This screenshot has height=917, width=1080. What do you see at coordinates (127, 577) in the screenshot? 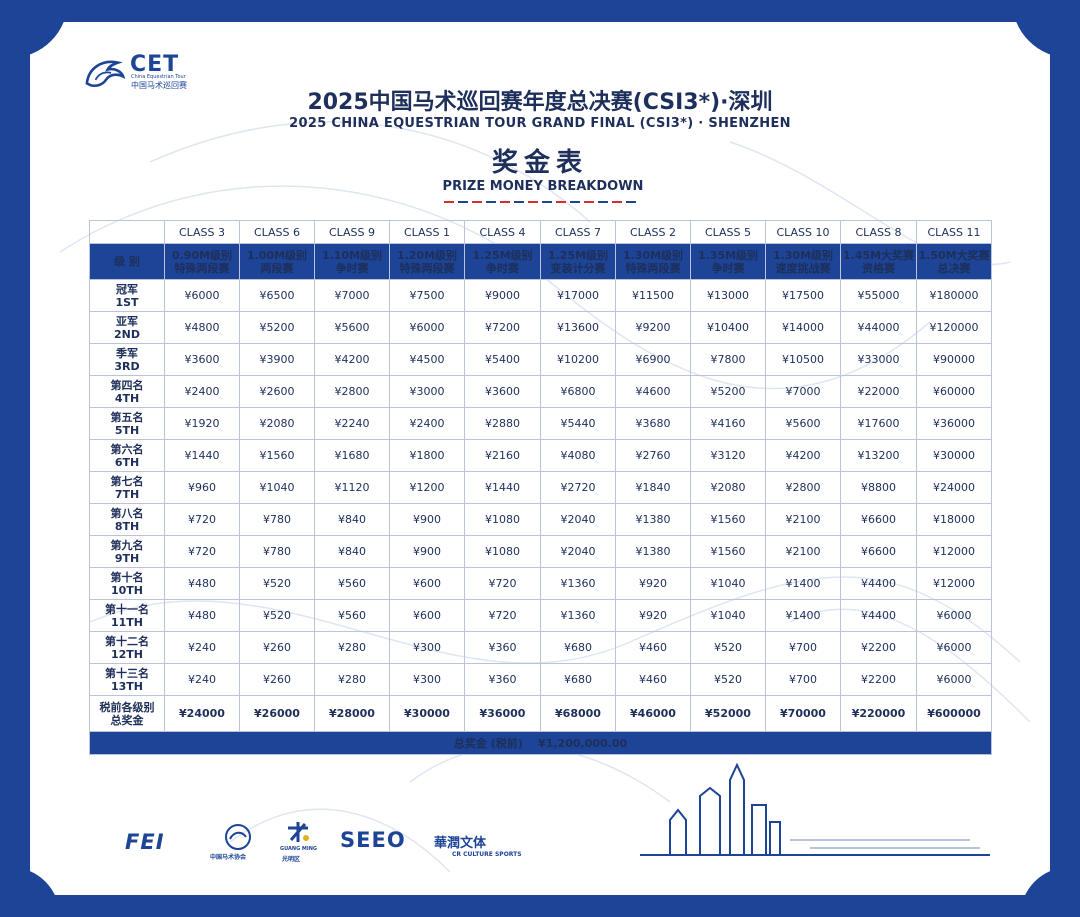
I see `rank-cn: 第十名` at bounding box center [127, 577].